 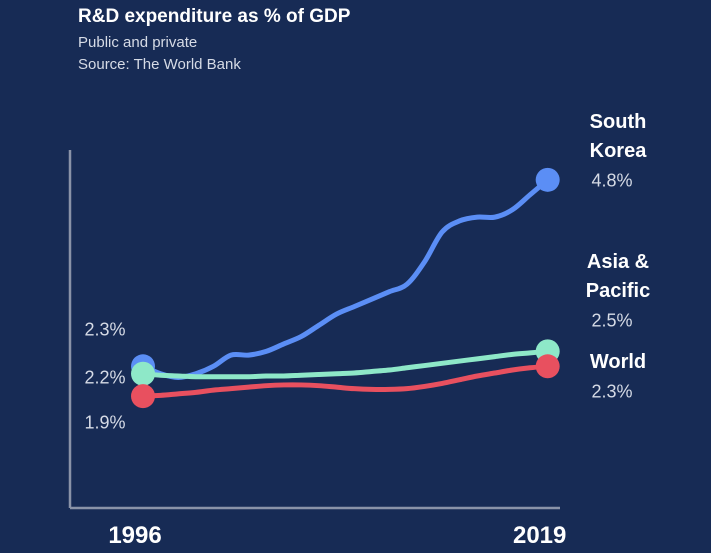 What do you see at coordinates (618, 136) in the screenshot?
I see `series-name: South Korea` at bounding box center [618, 136].